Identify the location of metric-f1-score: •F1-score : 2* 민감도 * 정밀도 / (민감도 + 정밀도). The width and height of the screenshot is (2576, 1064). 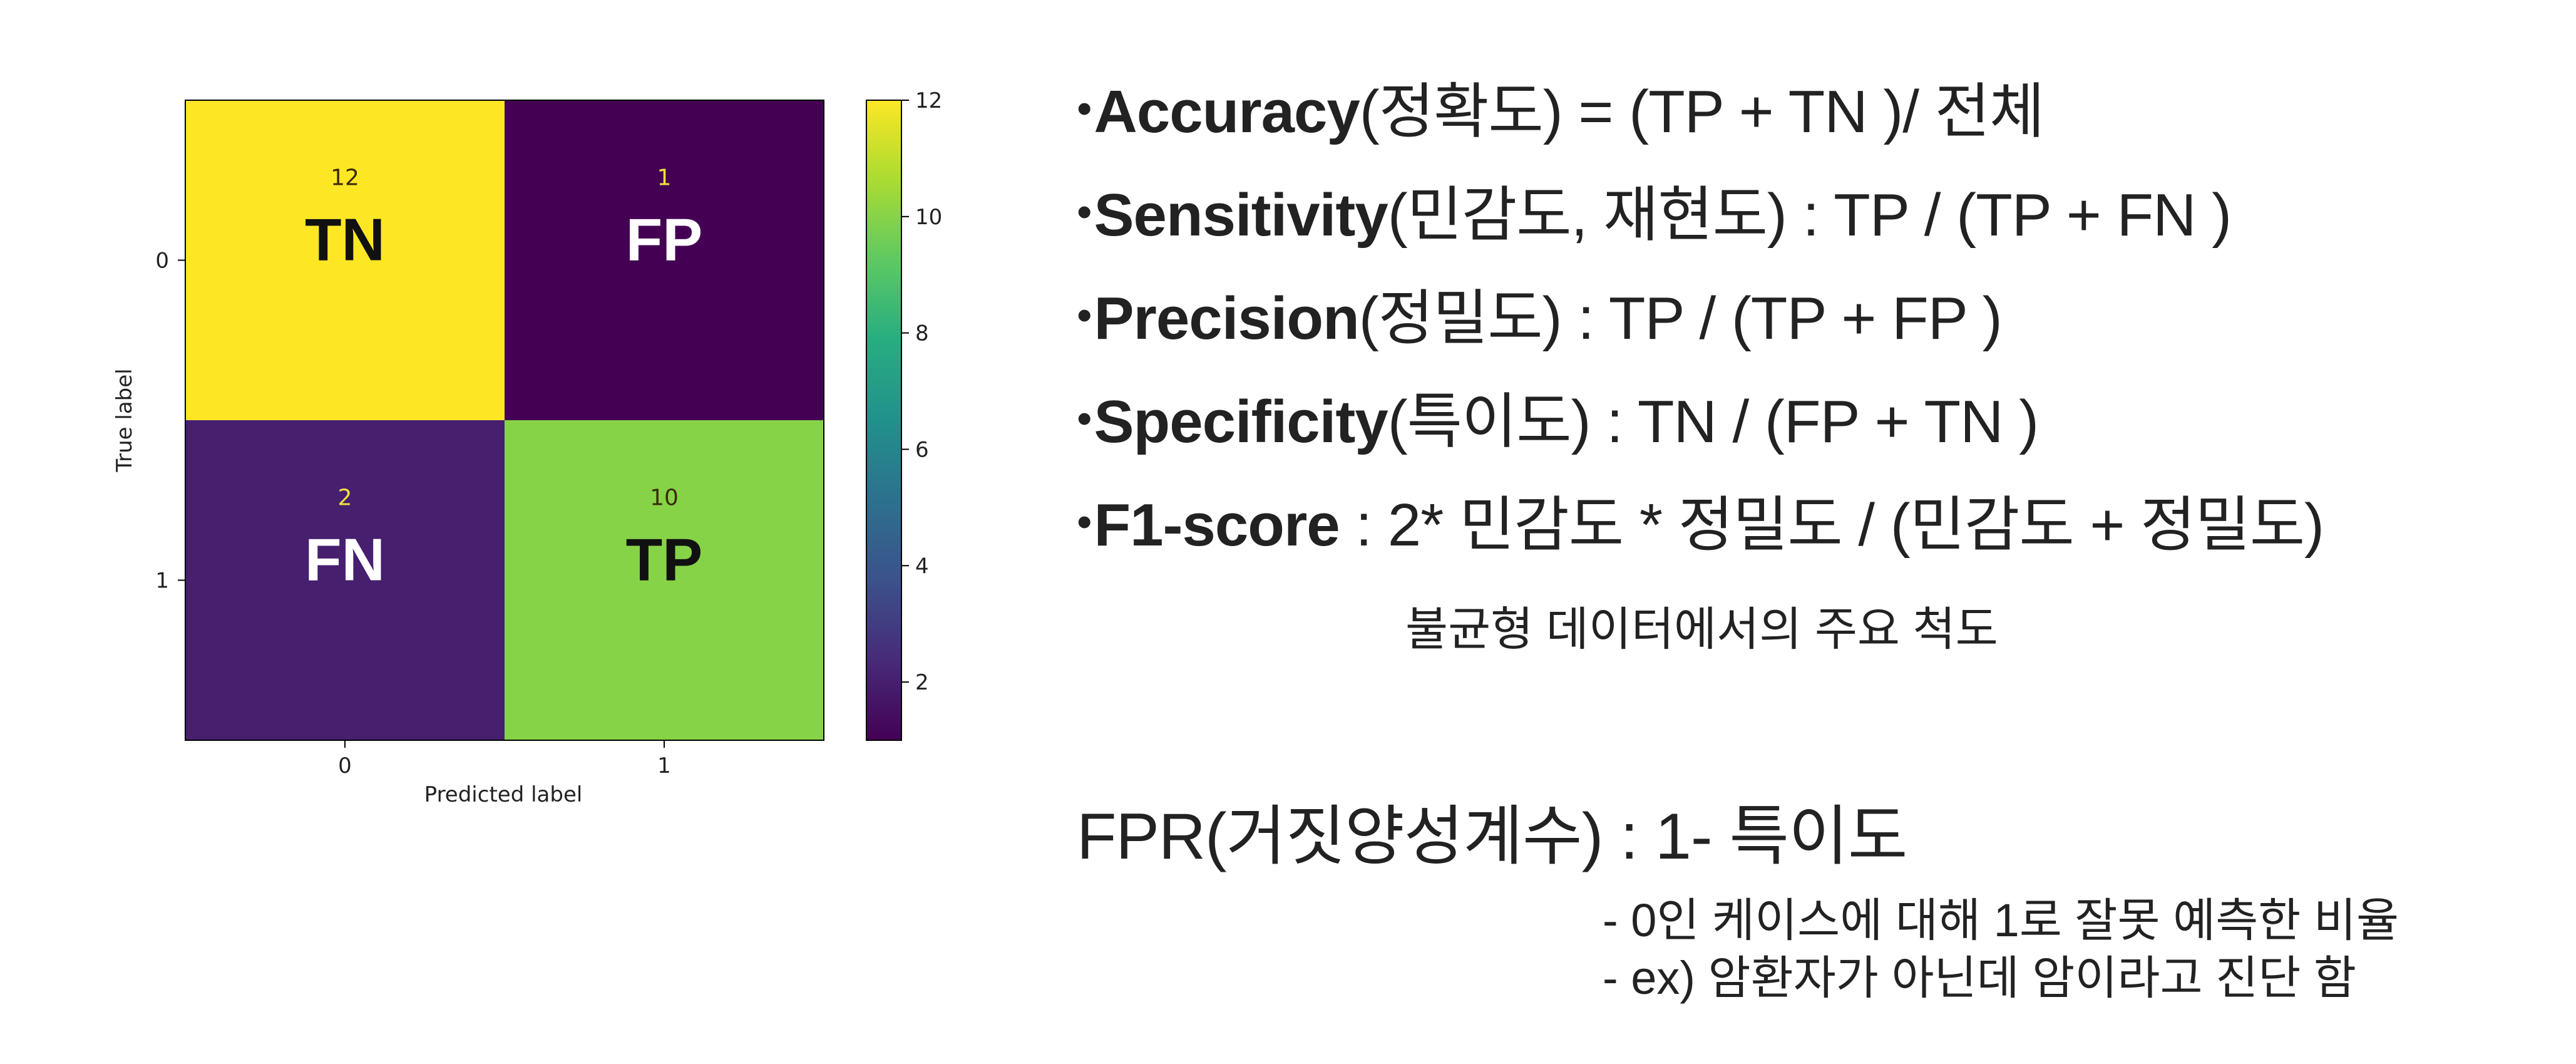
(1700, 519).